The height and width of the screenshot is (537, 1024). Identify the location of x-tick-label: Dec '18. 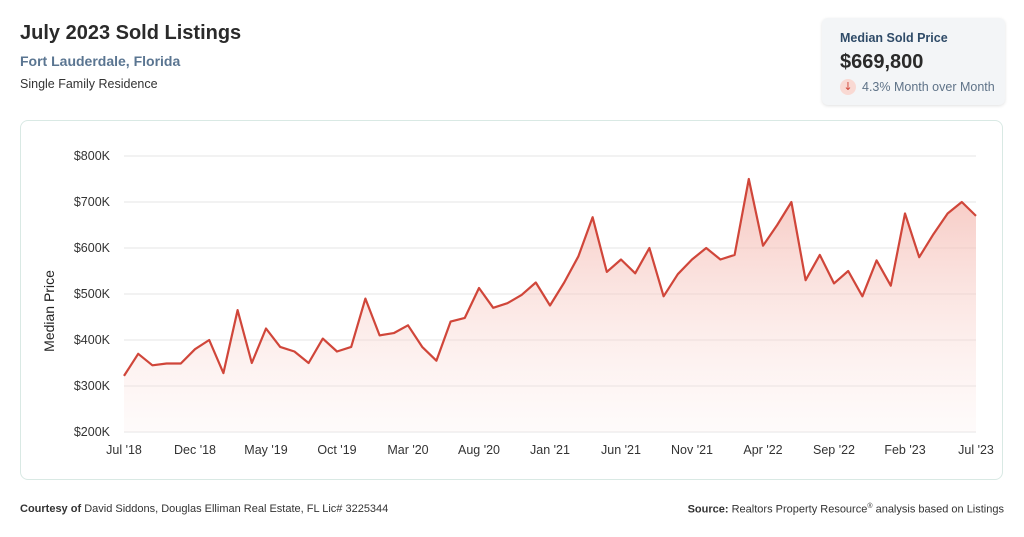
(195, 450).